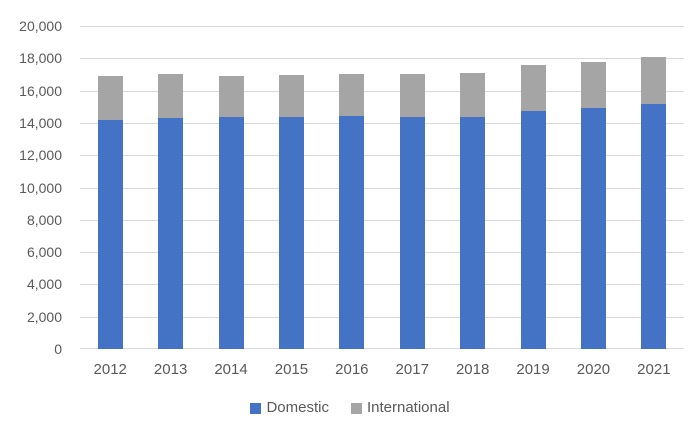  What do you see at coordinates (171, 233) in the screenshot?
I see `bar-segment-domestic-2013` at bounding box center [171, 233].